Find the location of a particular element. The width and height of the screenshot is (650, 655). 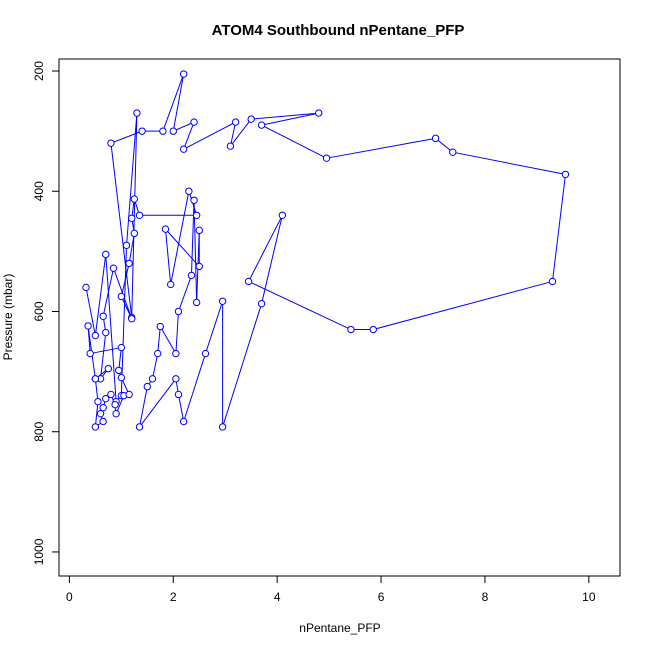

x-tick-label: 0 is located at coordinates (69, 597).